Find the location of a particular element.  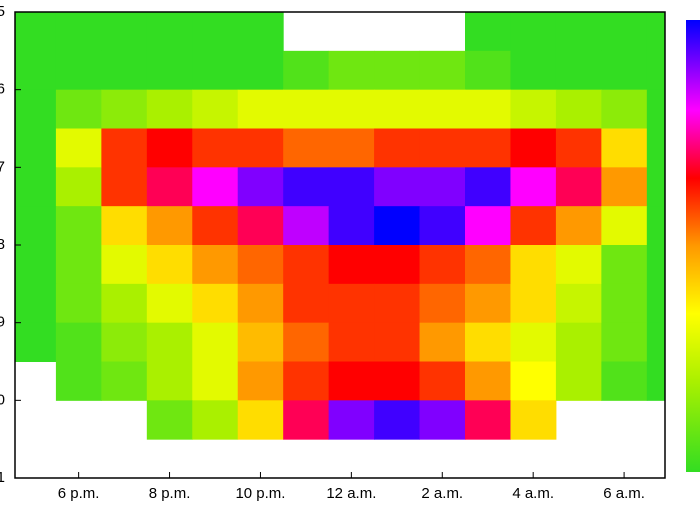

x-tick-label: 6 p.m. is located at coordinates (79, 493).